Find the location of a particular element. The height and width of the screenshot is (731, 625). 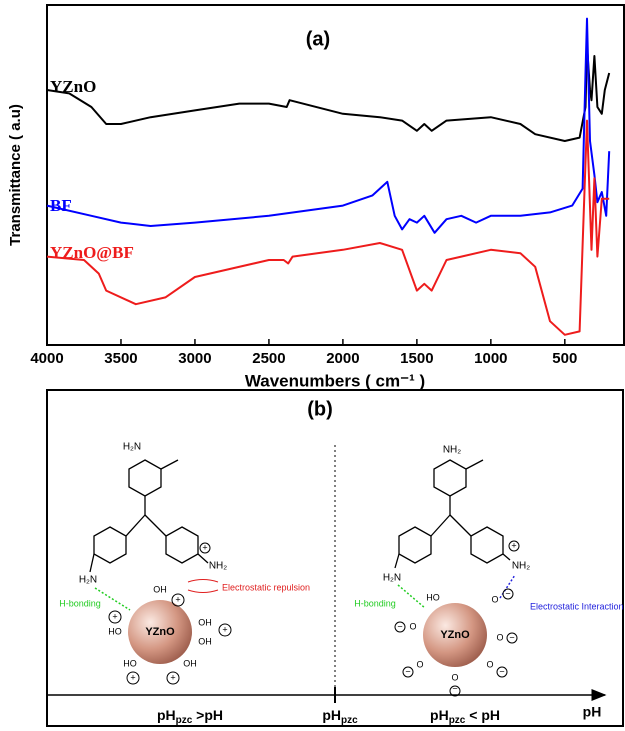

chart-title: (a) is located at coordinates (318, 39).